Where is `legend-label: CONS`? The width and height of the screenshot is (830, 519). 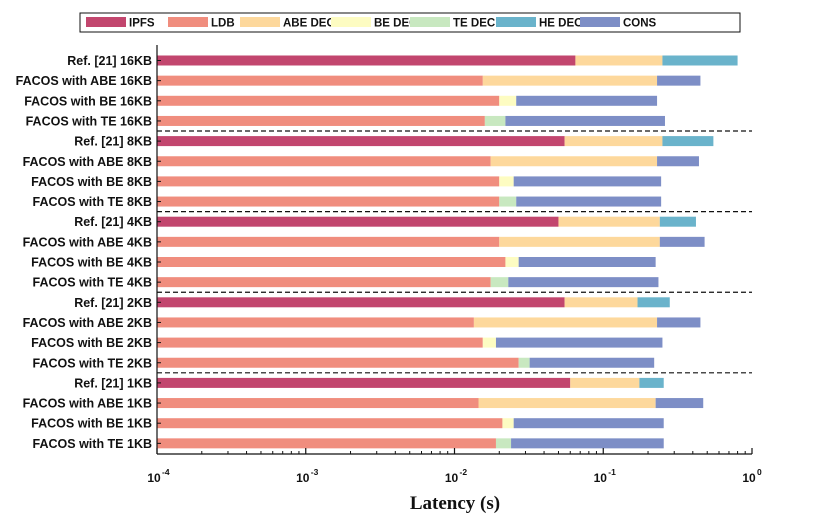 legend-label: CONS is located at coordinates (640, 24).